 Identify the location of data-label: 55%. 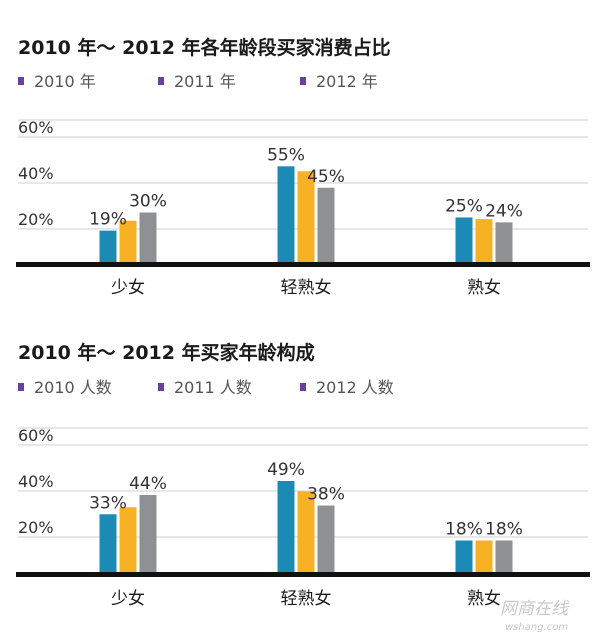
(286, 155).